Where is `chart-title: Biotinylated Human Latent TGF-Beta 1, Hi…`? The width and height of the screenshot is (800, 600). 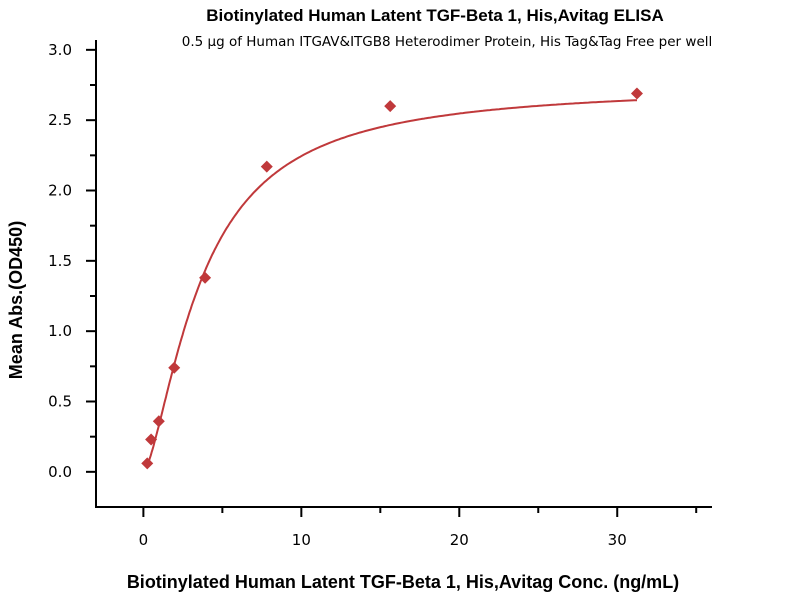 chart-title: Biotinylated Human Latent TGF-Beta 1, Hi… is located at coordinates (434, 15).